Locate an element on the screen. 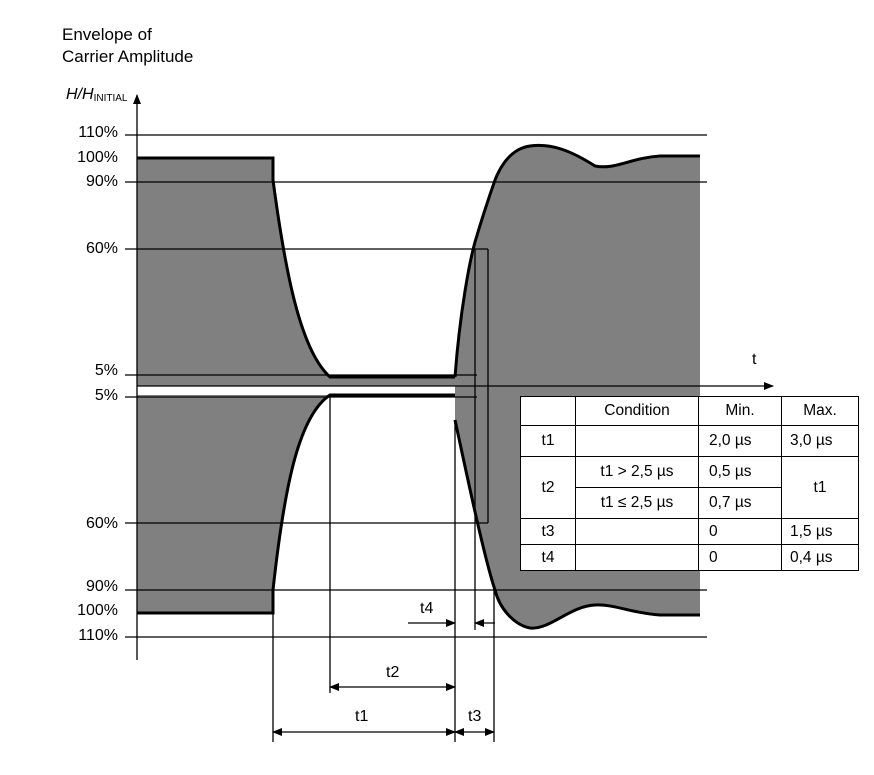 The width and height of the screenshot is (874, 775). table-row-t3: t3 0 1,5 µs is located at coordinates (689, 531).